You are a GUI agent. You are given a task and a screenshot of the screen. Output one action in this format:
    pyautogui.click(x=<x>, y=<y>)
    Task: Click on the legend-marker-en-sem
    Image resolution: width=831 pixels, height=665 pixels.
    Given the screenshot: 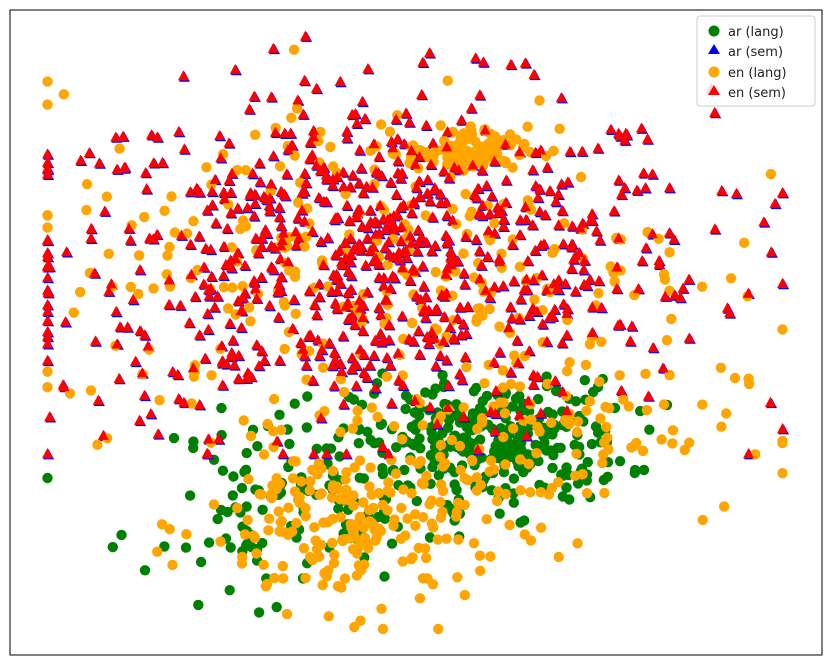 What is the action you would take?
    pyautogui.click(x=714, y=90)
    